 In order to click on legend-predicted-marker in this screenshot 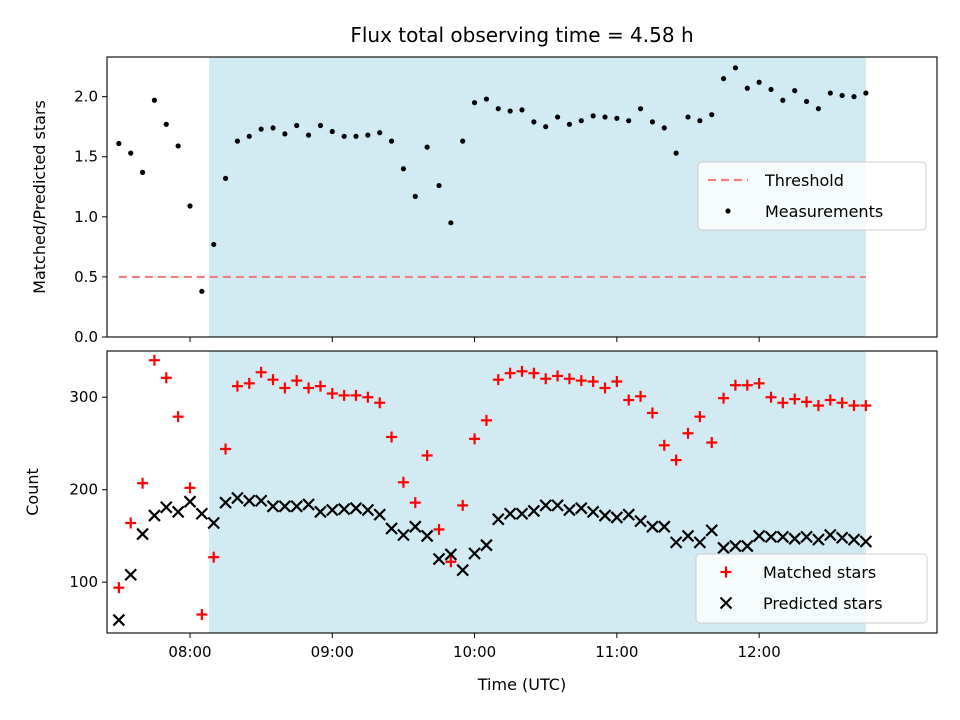, I will do `click(726, 603)`.